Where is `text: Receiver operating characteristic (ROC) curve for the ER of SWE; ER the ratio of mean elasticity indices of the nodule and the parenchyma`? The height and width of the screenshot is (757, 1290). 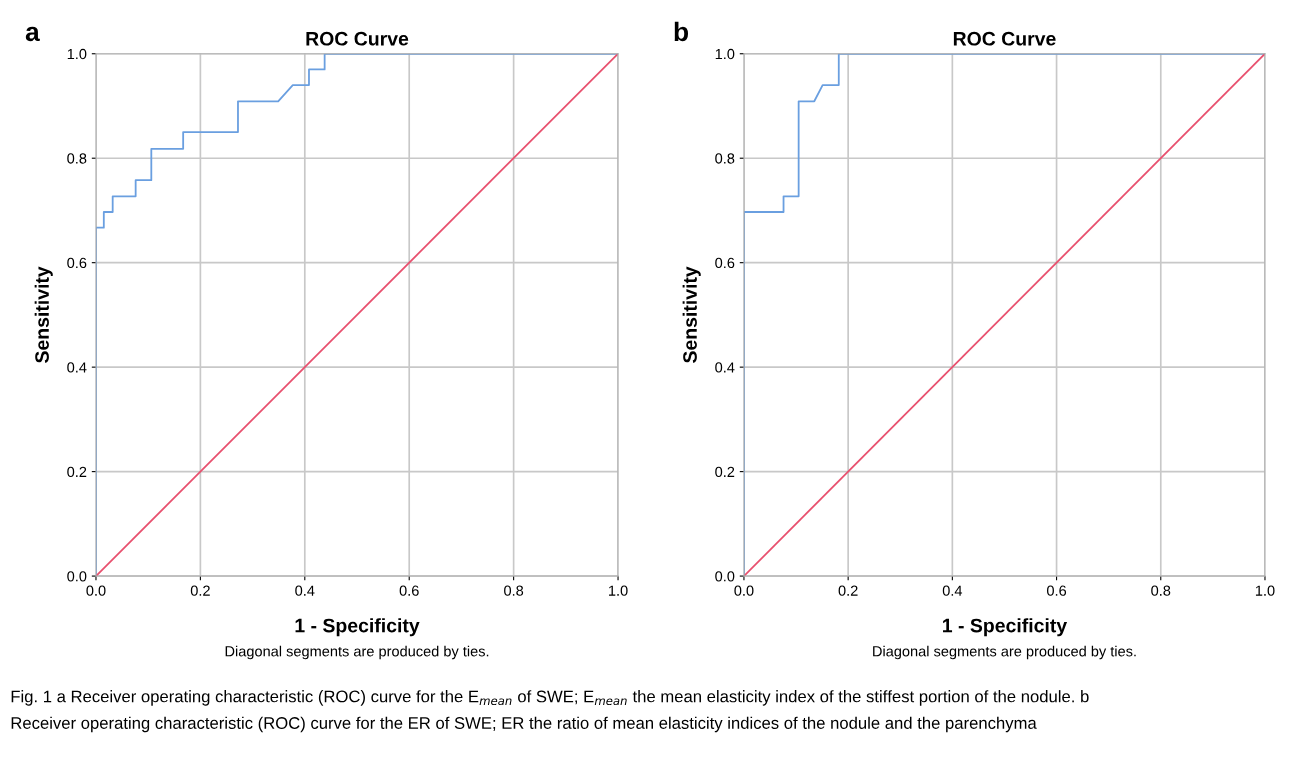 text: Receiver operating characteristic (ROC) curve for the ER of SWE; ER the ratio of mean elasticity indices of the nodule and the parenchyma is located at coordinates (524, 724).